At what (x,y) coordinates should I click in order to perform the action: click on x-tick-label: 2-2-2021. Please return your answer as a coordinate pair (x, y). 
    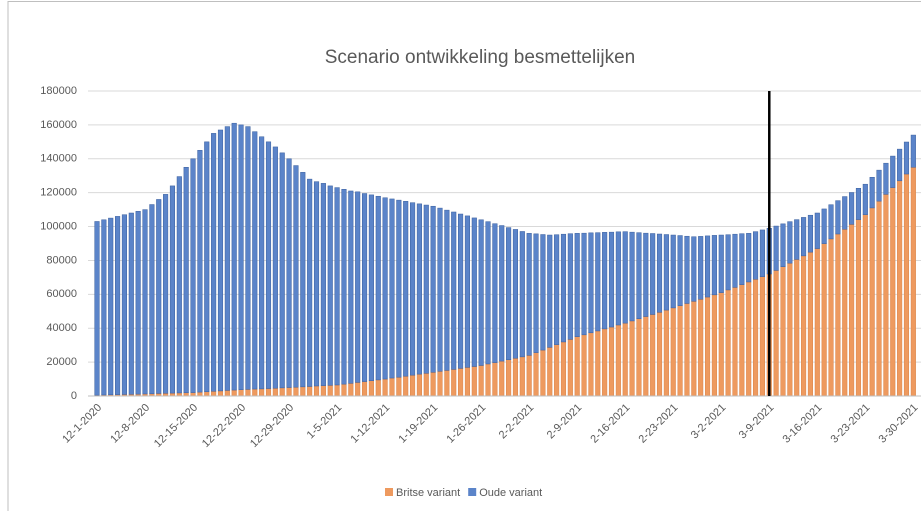
    Looking at the image, I should click on (517, 422).